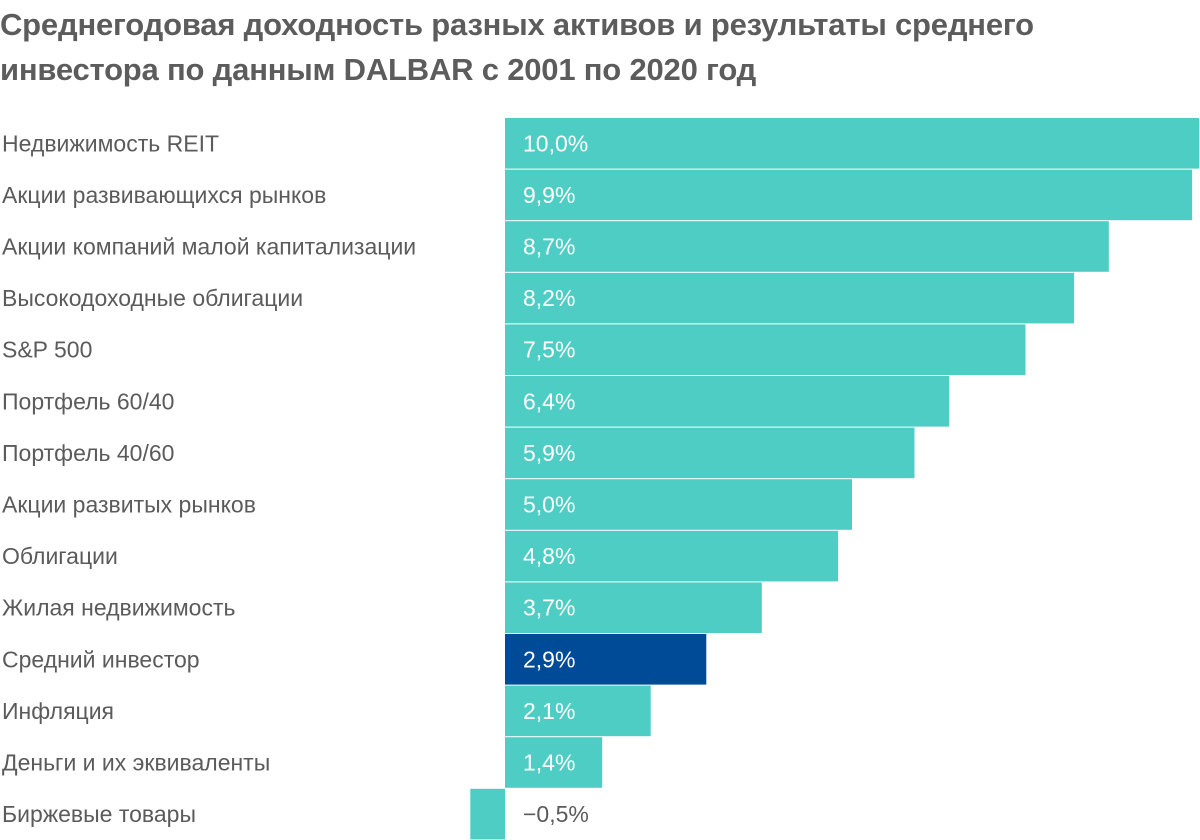  Describe the element at coordinates (136, 763) in the screenshot. I see `category-label: Деньги и их эквиваленты` at that location.